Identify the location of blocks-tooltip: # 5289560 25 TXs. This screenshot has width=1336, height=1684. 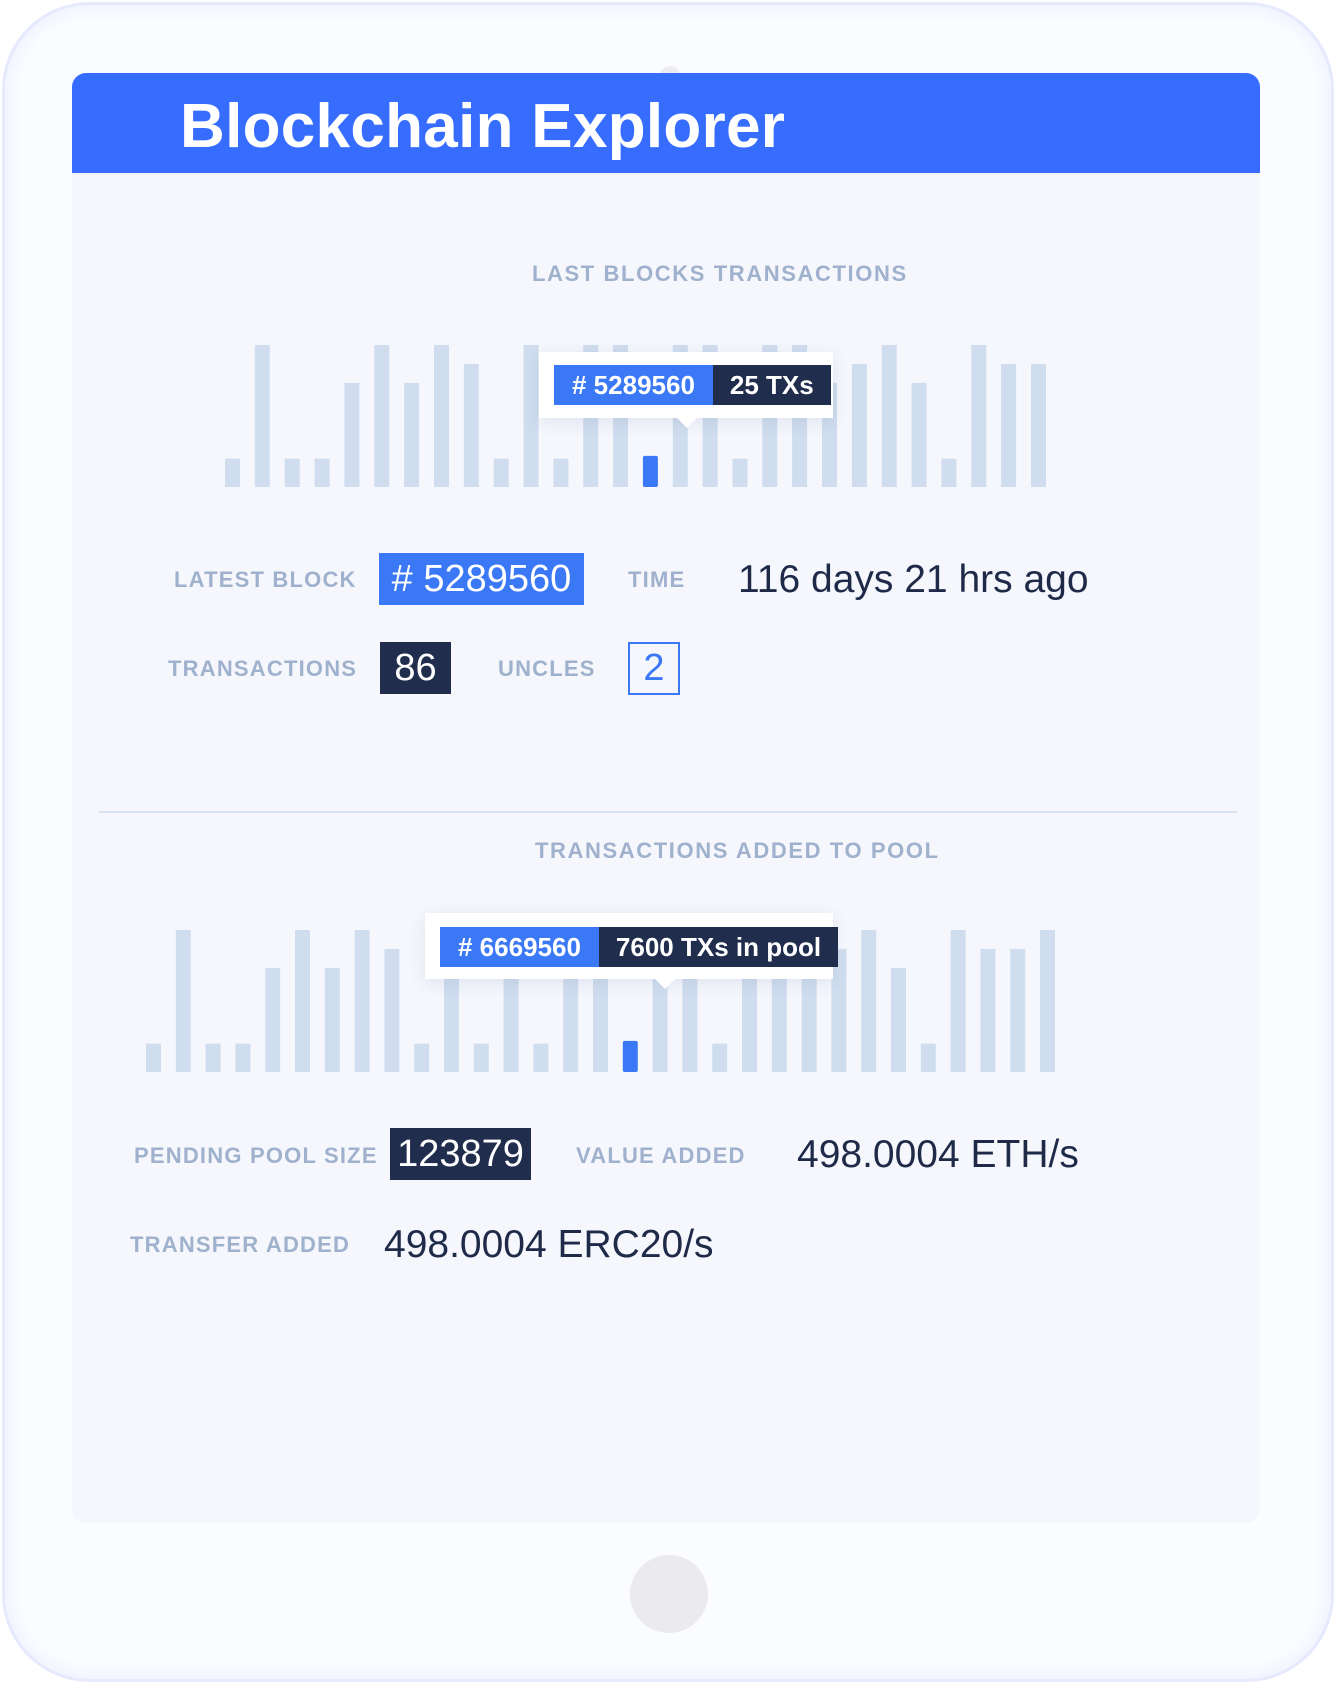
(686, 385).